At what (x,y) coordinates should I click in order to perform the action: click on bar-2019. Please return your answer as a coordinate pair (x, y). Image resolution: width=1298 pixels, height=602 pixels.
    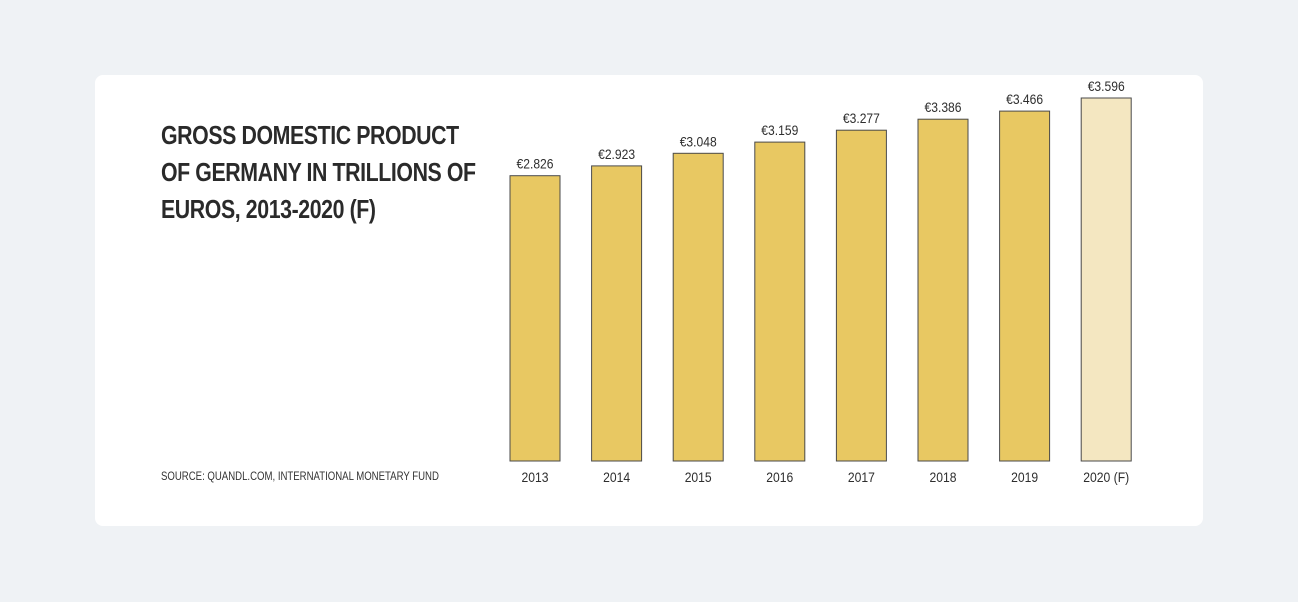
    Looking at the image, I should click on (1025, 286).